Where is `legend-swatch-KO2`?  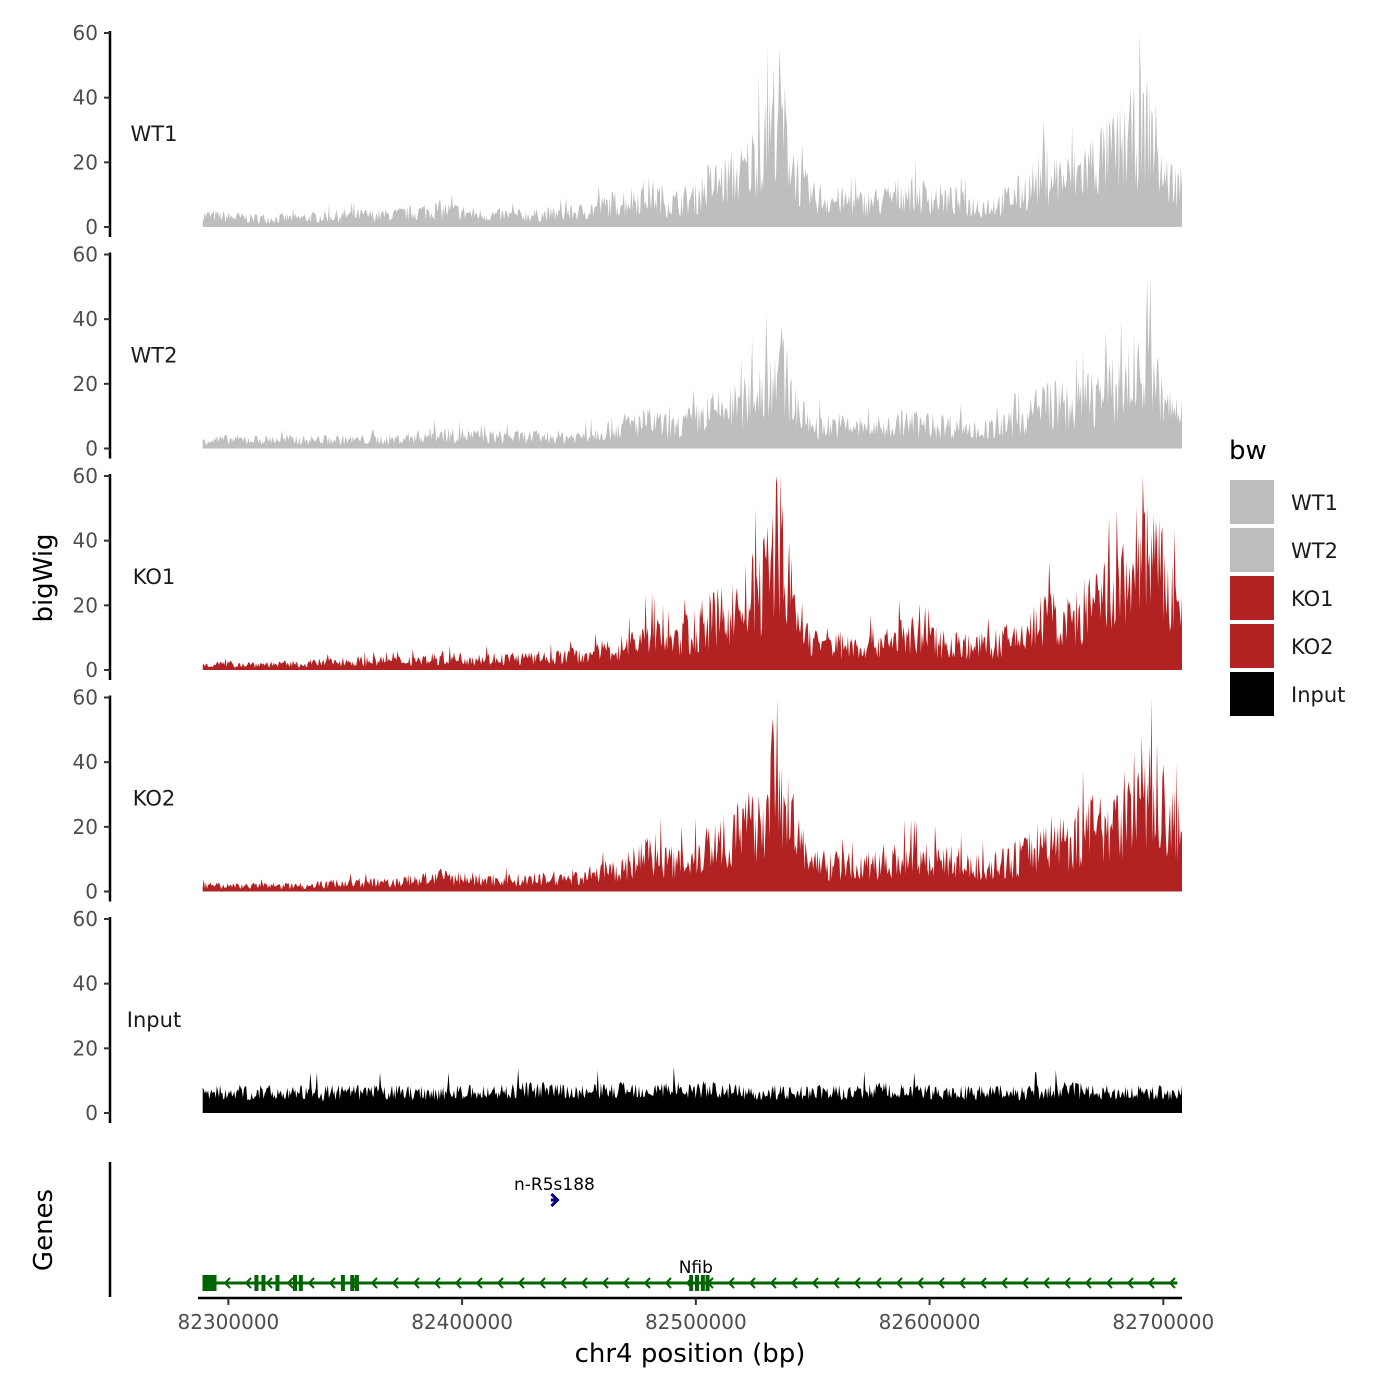 legend-swatch-KO2 is located at coordinates (1252, 646).